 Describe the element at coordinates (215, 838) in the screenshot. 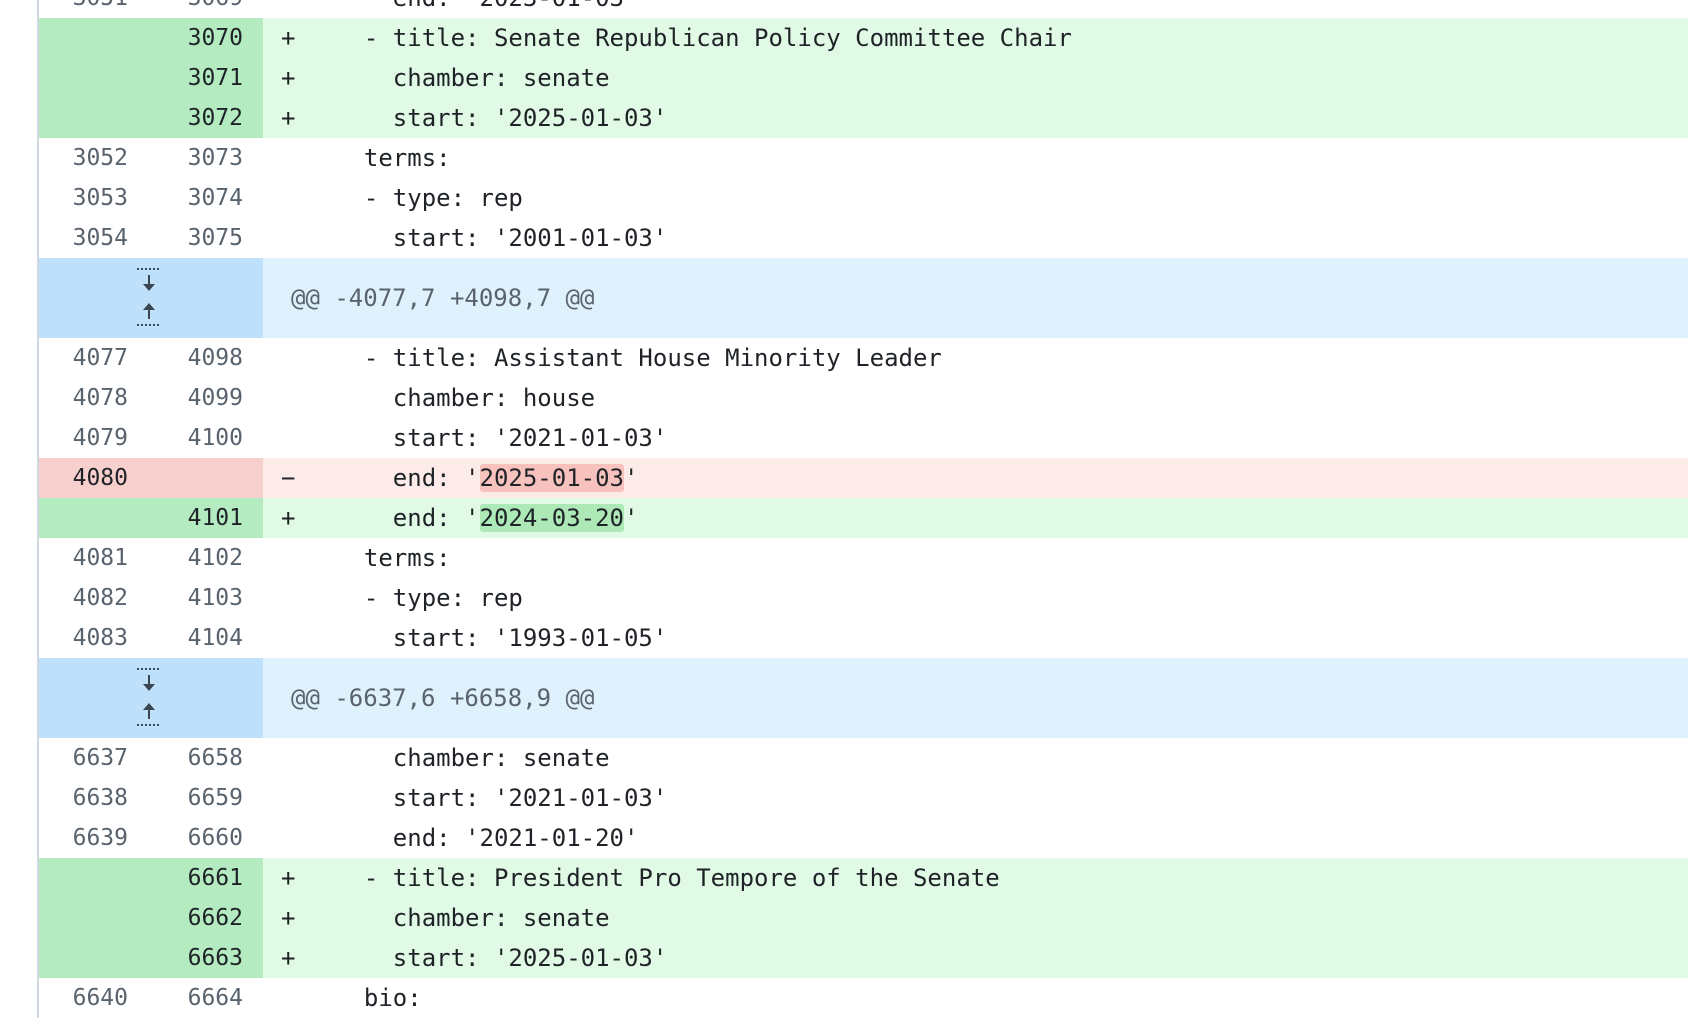

I see `new-line-number: 6660` at that location.